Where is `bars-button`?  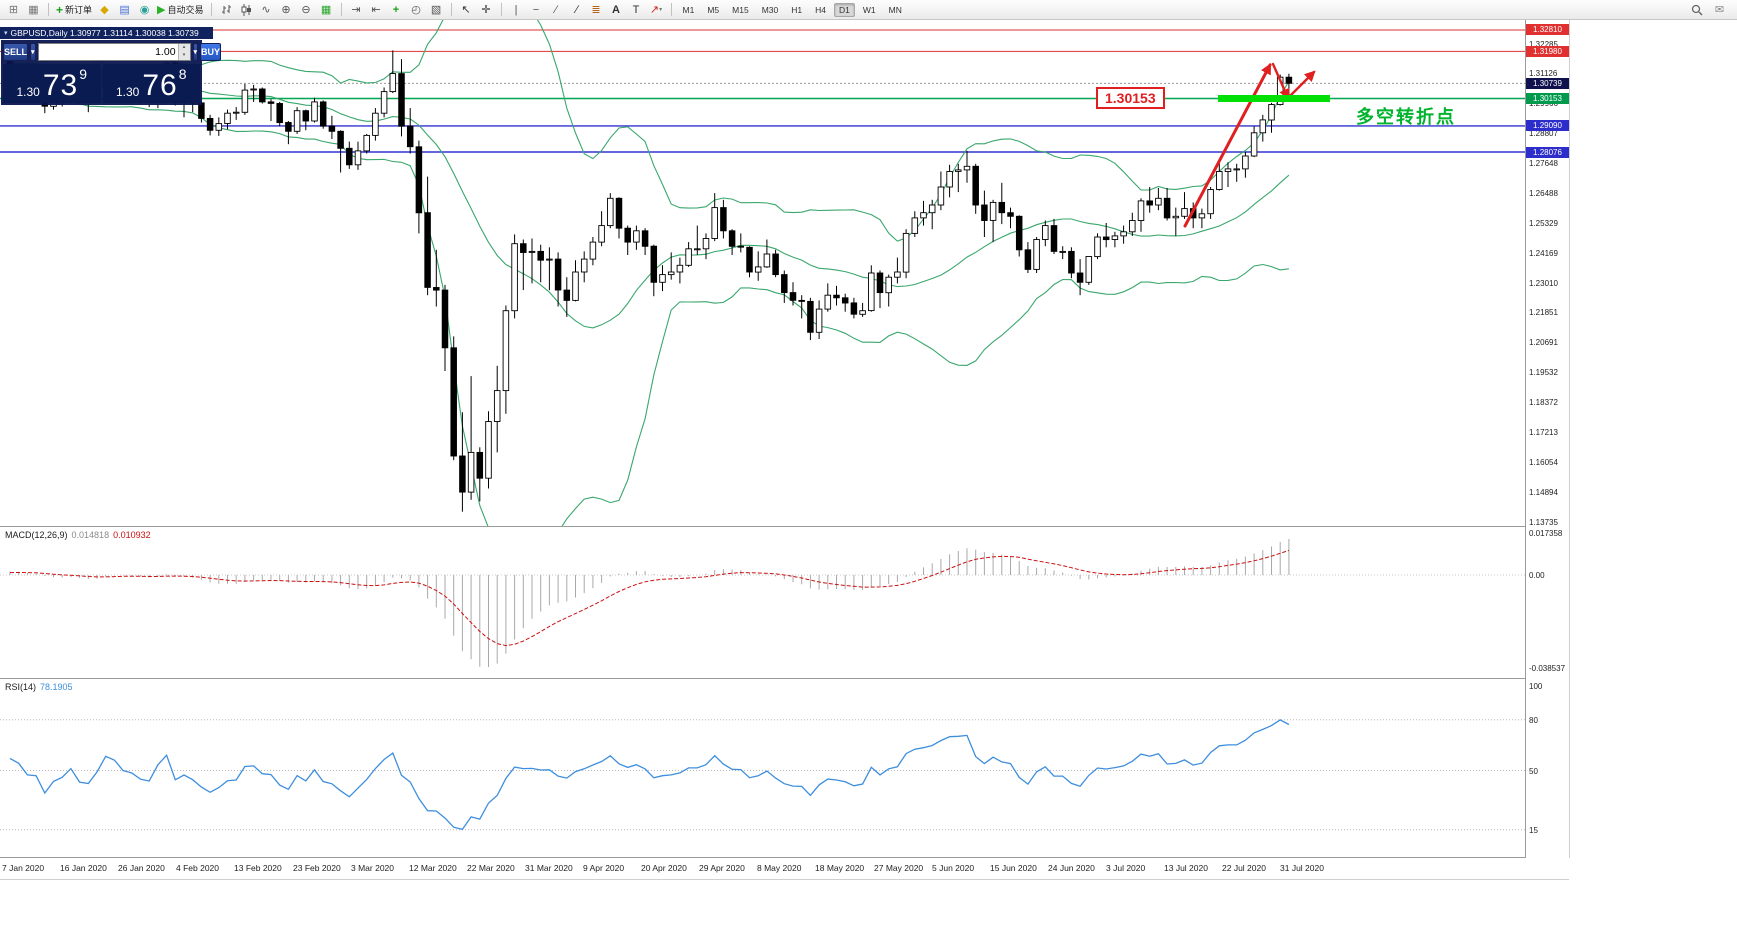 bars-button is located at coordinates (226, 10).